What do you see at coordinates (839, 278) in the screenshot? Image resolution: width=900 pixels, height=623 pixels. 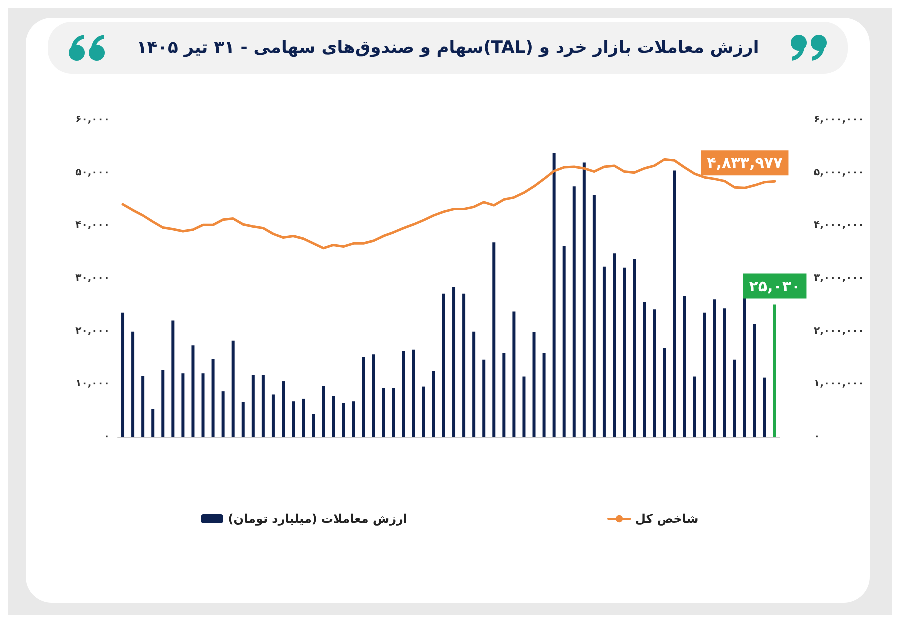 I see `y2-tick-label: ۳,۰۰۰,۰۰۰` at bounding box center [839, 278].